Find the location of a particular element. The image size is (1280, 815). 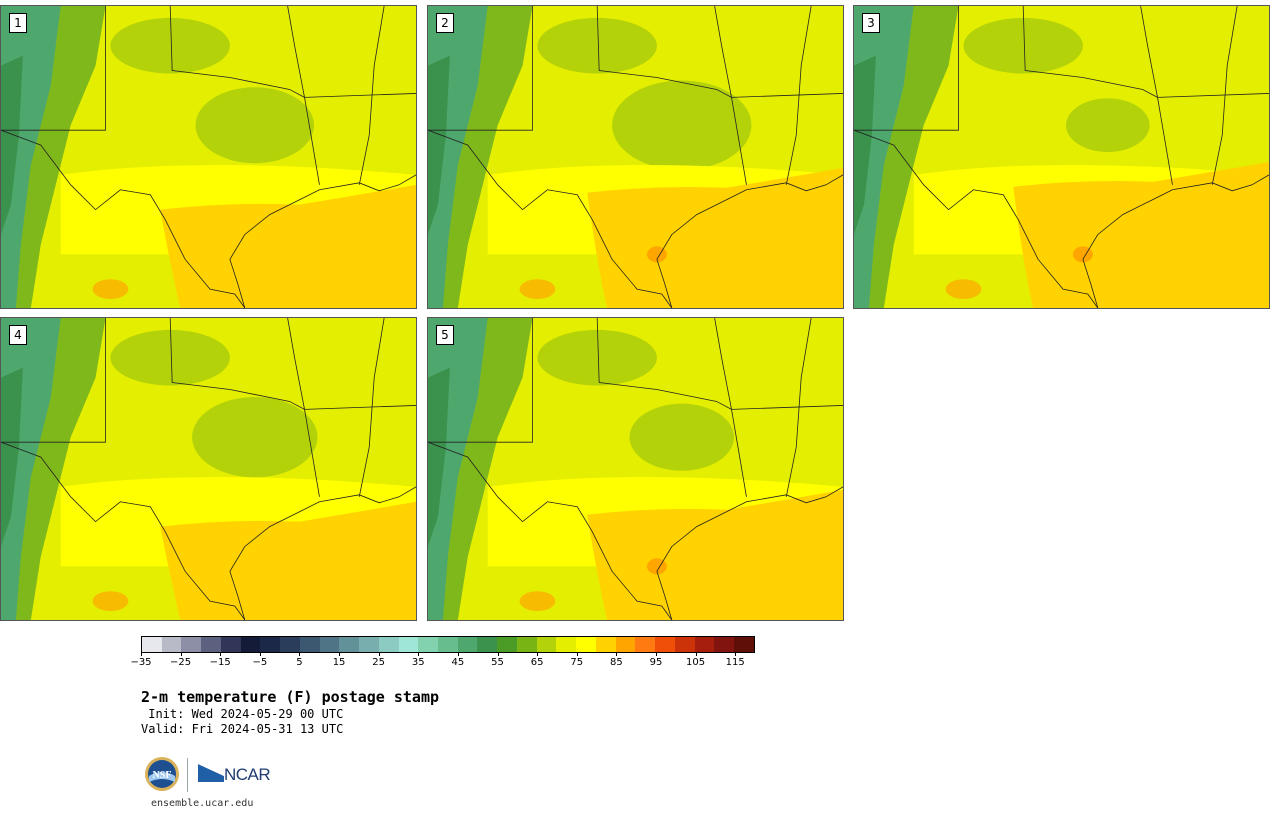

ensemble-member-panel-2: 2 is located at coordinates (635, 157).